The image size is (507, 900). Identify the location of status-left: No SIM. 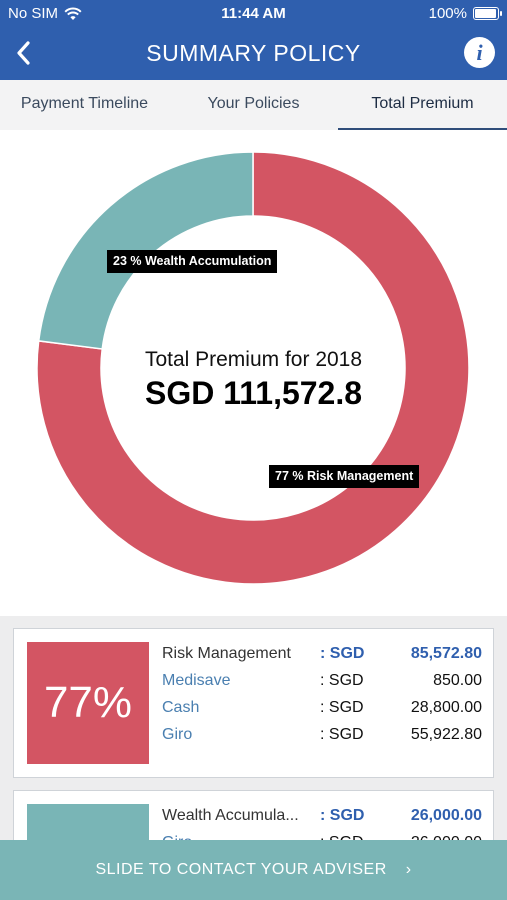
(45, 13).